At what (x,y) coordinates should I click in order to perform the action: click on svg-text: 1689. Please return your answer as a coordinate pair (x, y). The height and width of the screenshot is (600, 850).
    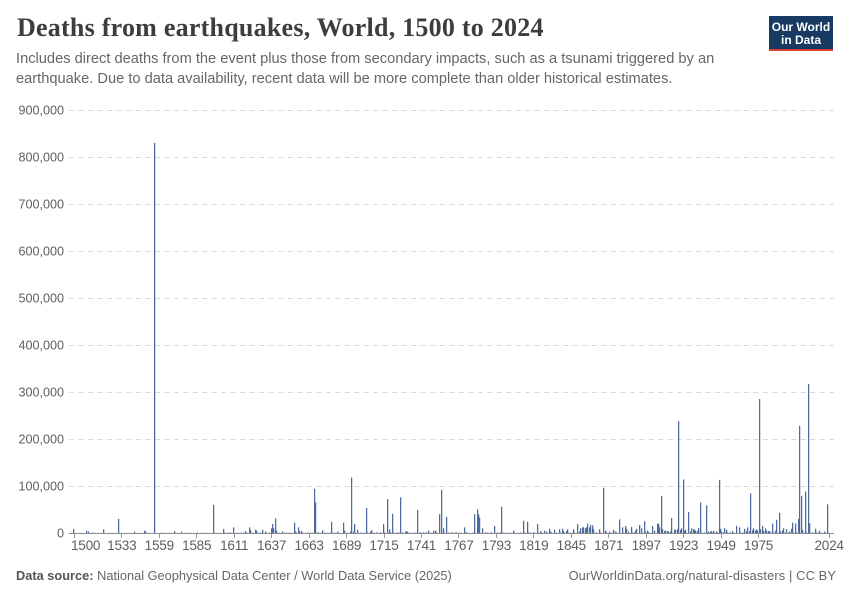
    Looking at the image, I should click on (346, 545).